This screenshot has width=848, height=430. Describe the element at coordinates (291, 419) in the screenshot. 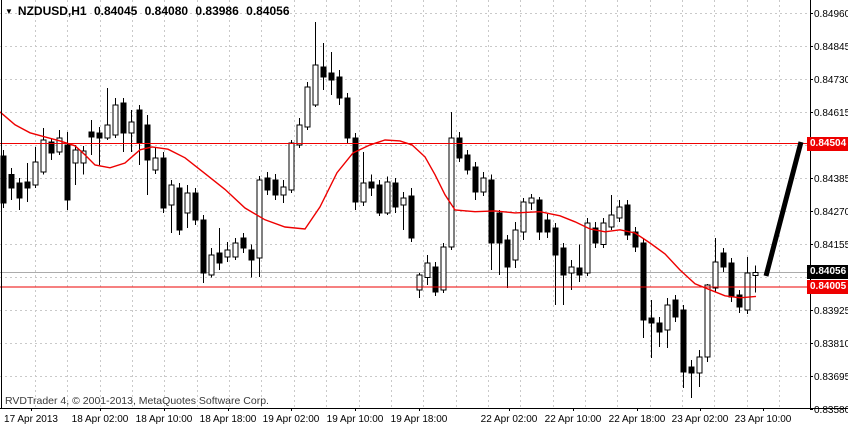

I see `x-axis-label: 19 Apr 02:00` at that location.